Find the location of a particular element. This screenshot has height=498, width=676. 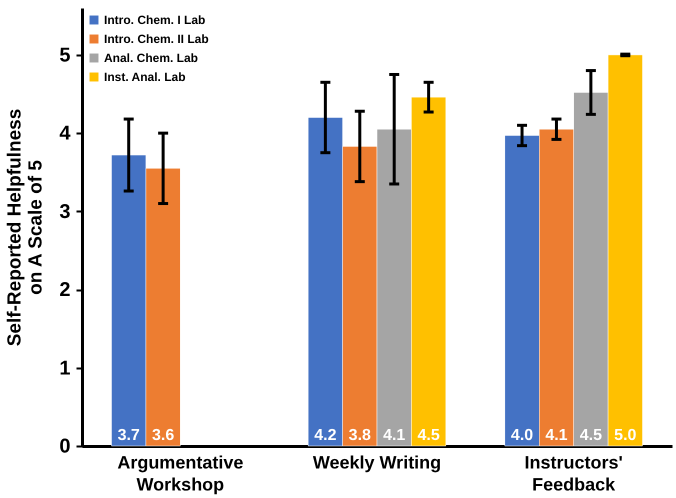

legend-label: Inst. Anal. Lab is located at coordinates (145, 77).